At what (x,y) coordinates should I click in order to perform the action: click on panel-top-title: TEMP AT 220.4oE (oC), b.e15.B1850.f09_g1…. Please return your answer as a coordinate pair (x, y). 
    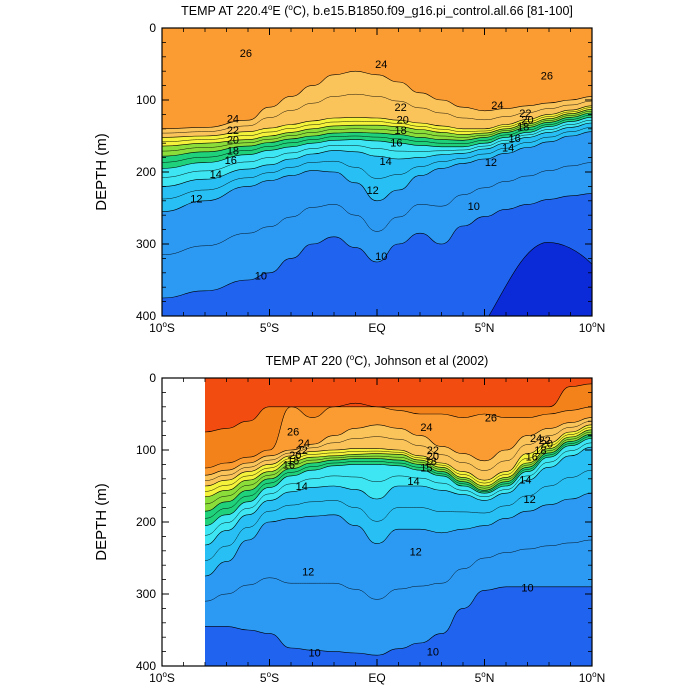
    Looking at the image, I should click on (377, 10).